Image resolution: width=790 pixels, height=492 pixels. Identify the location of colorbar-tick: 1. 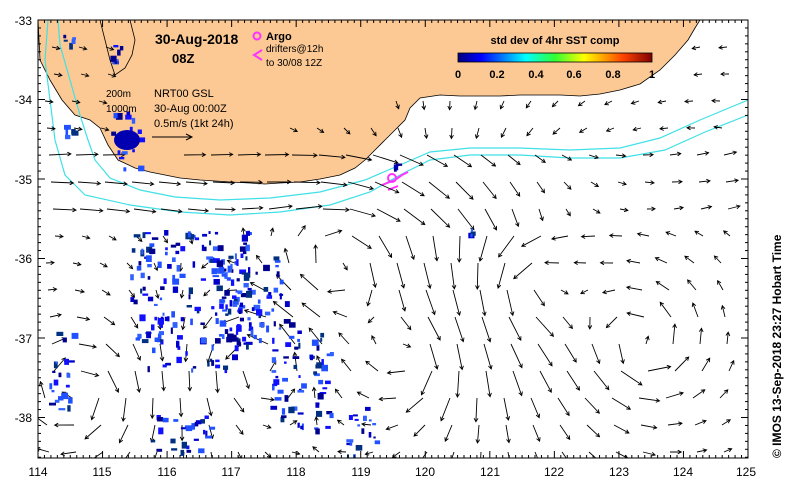
(652, 75).